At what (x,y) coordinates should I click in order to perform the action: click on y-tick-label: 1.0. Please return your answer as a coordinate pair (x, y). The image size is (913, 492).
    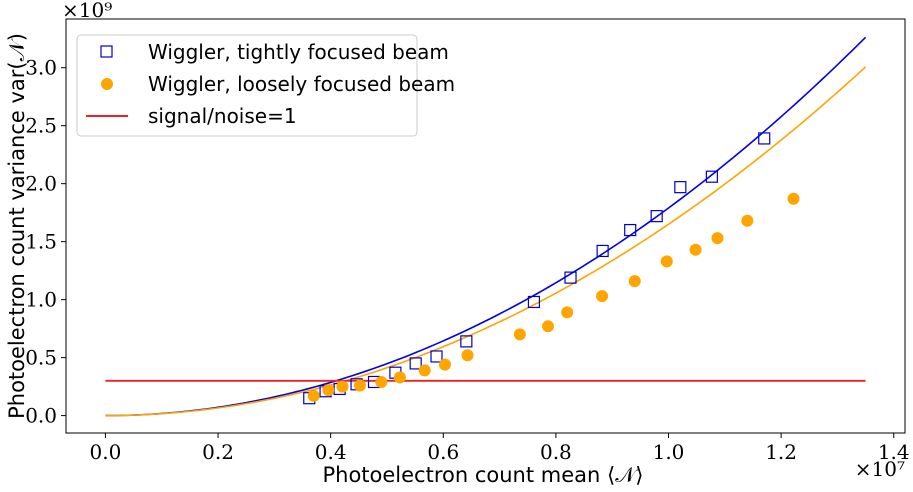
    Looking at the image, I should click on (41, 300).